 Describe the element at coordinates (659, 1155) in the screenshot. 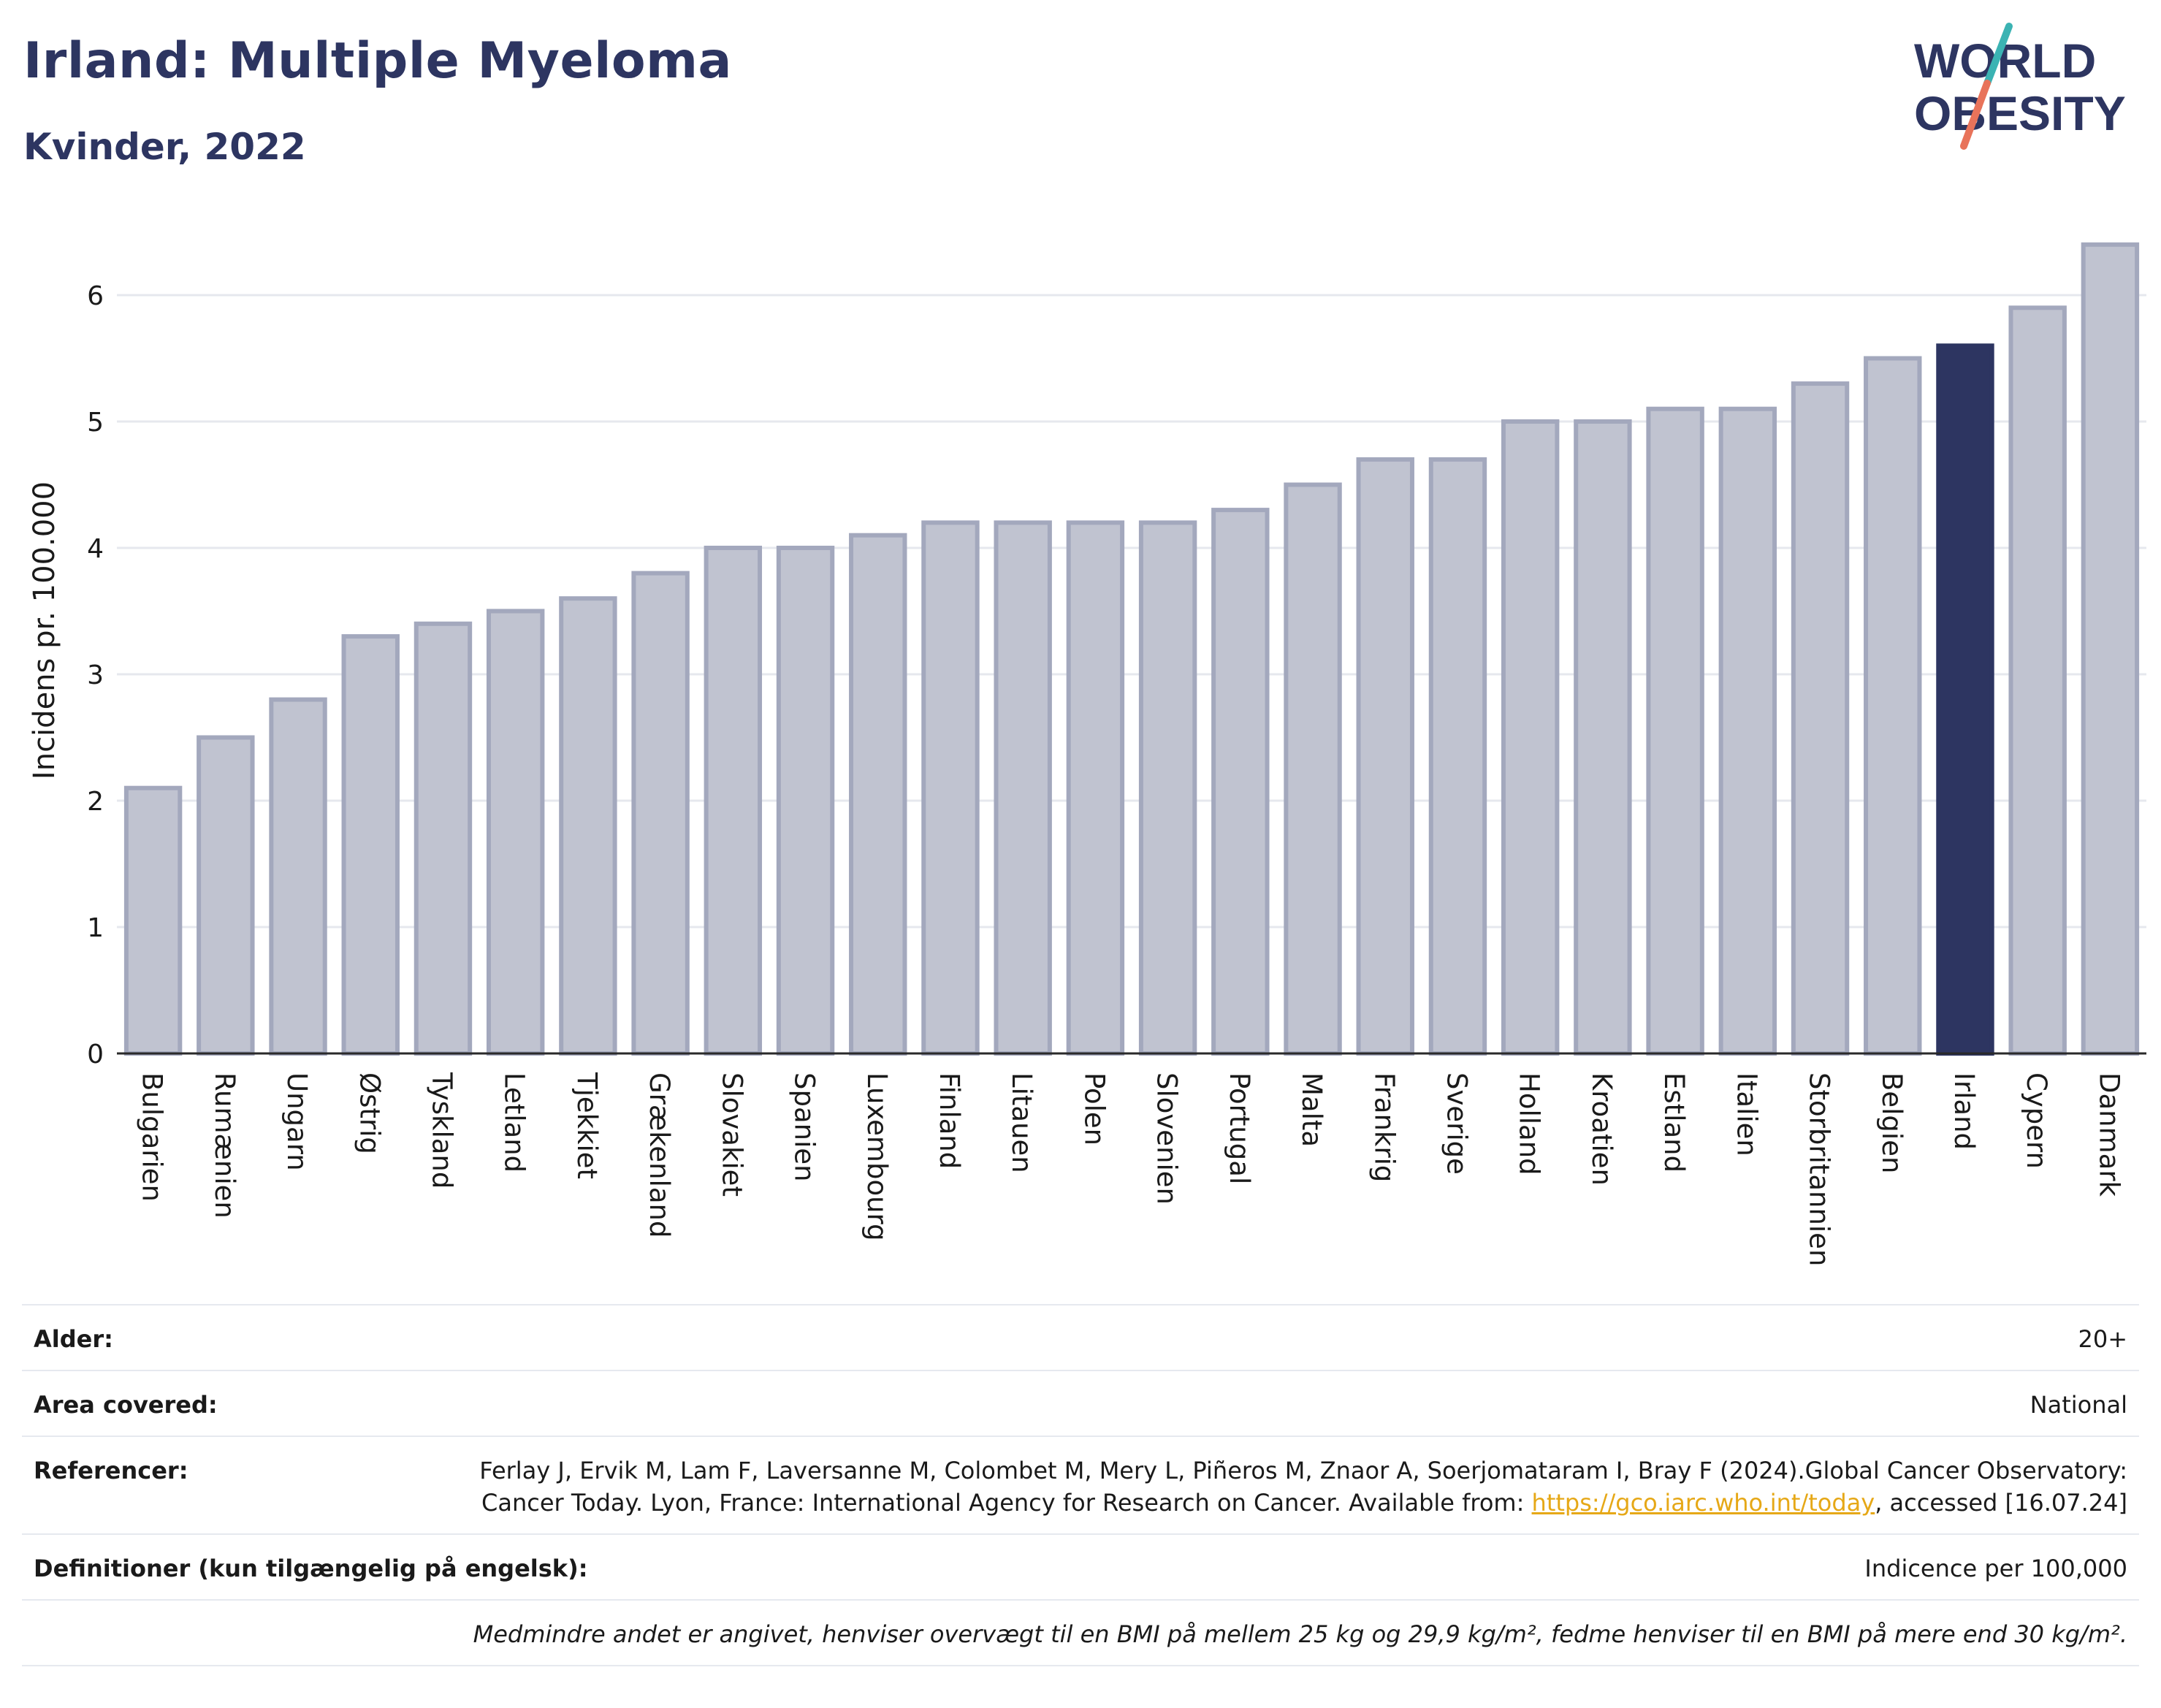

I see `x-tick-label: Grækenland` at that location.